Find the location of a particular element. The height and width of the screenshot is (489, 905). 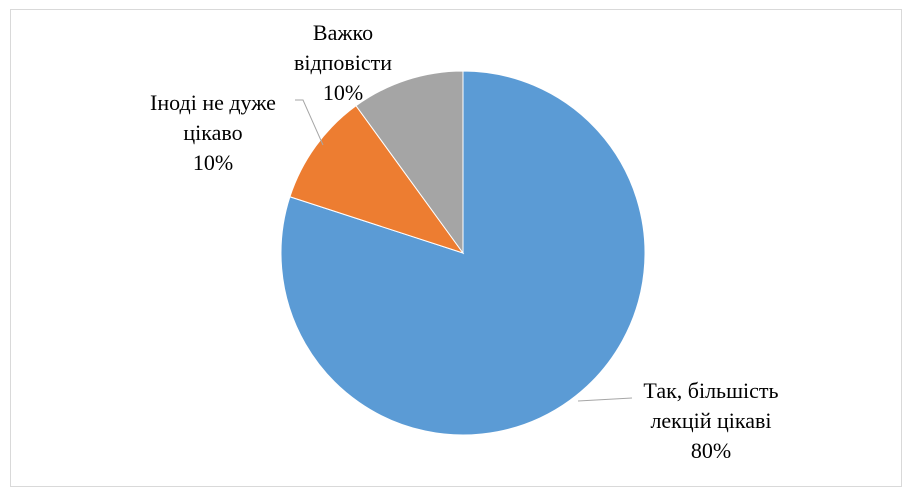

slice-label-1: Так, більшість лекцій цікаві 80% is located at coordinates (710, 420).